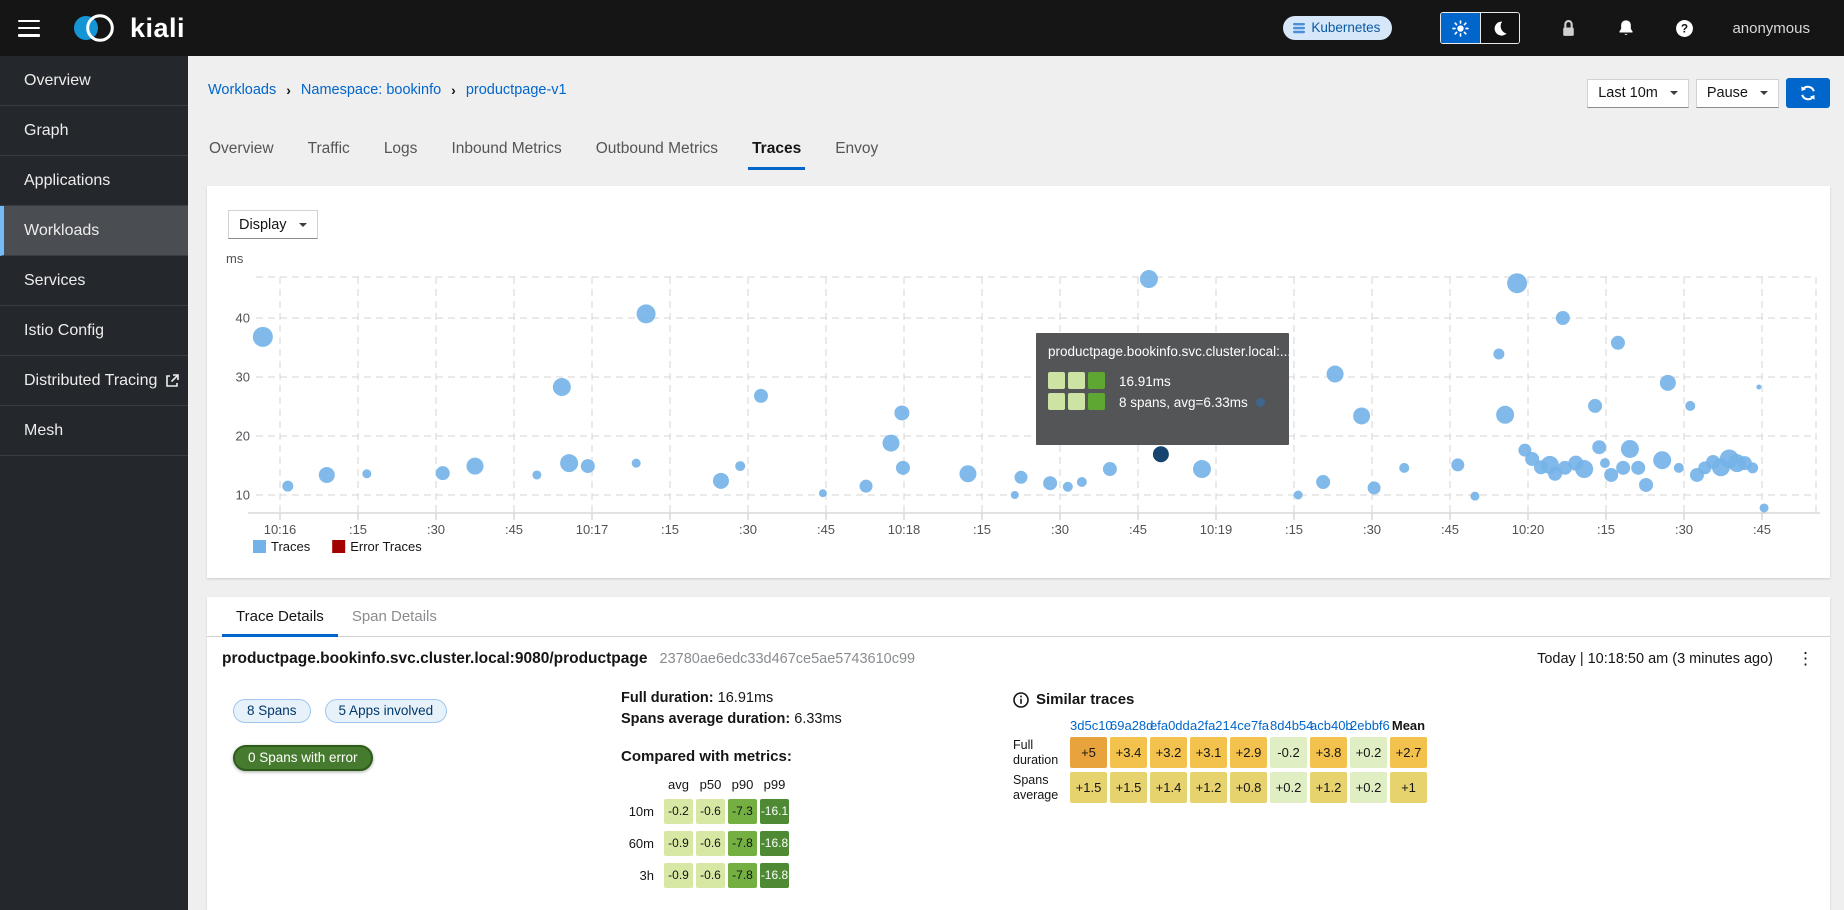  I want to click on notifications-button, so click(1626, 28).